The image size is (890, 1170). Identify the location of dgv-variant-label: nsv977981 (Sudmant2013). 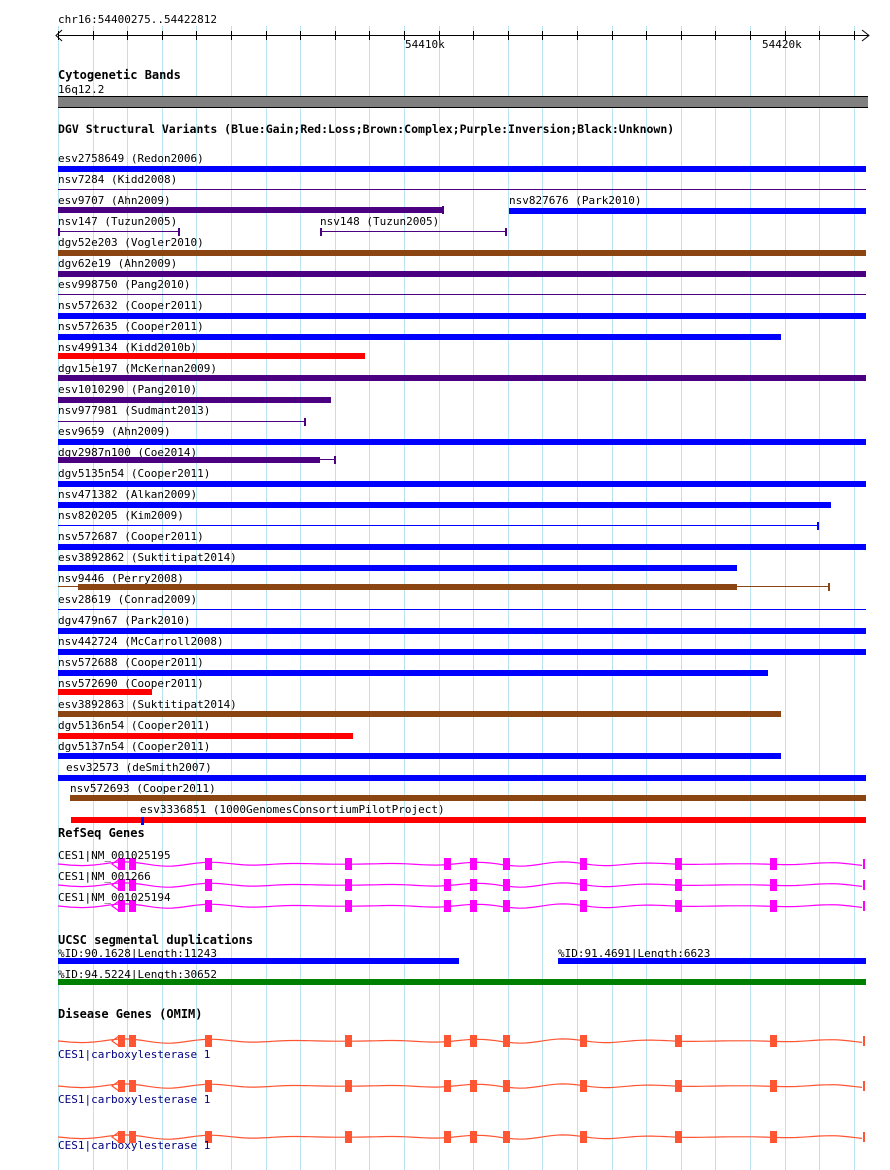
(134, 410).